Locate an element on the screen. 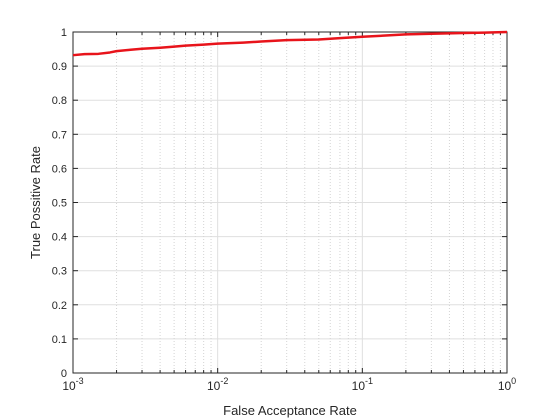  y-tick-label: 0.6 is located at coordinates (59, 169).